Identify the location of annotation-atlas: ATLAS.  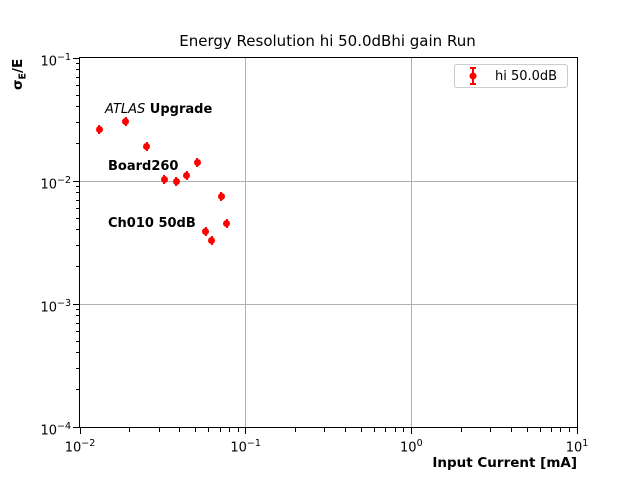
(125, 109).